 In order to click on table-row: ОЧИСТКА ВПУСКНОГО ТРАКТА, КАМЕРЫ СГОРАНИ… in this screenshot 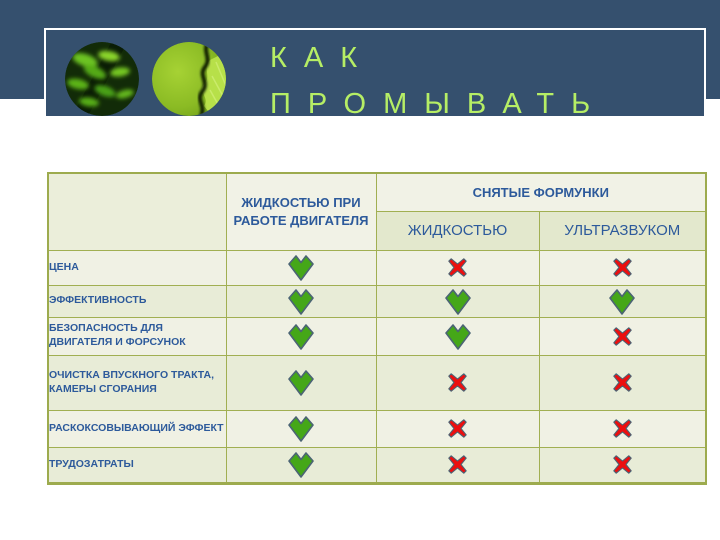, I will do `click(377, 382)`.